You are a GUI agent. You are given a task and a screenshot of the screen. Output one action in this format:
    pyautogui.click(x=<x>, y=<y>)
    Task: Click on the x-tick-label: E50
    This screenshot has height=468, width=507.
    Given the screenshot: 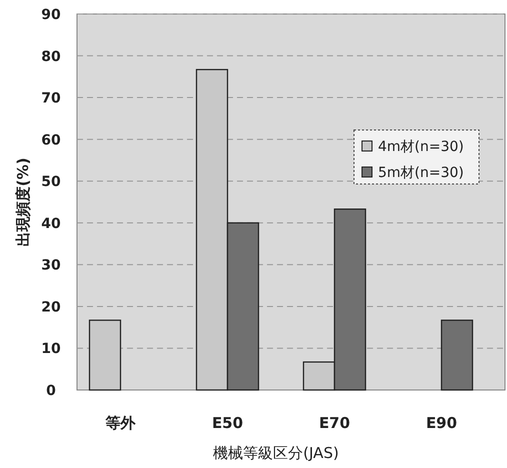 What is the action you would take?
    pyautogui.click(x=228, y=423)
    